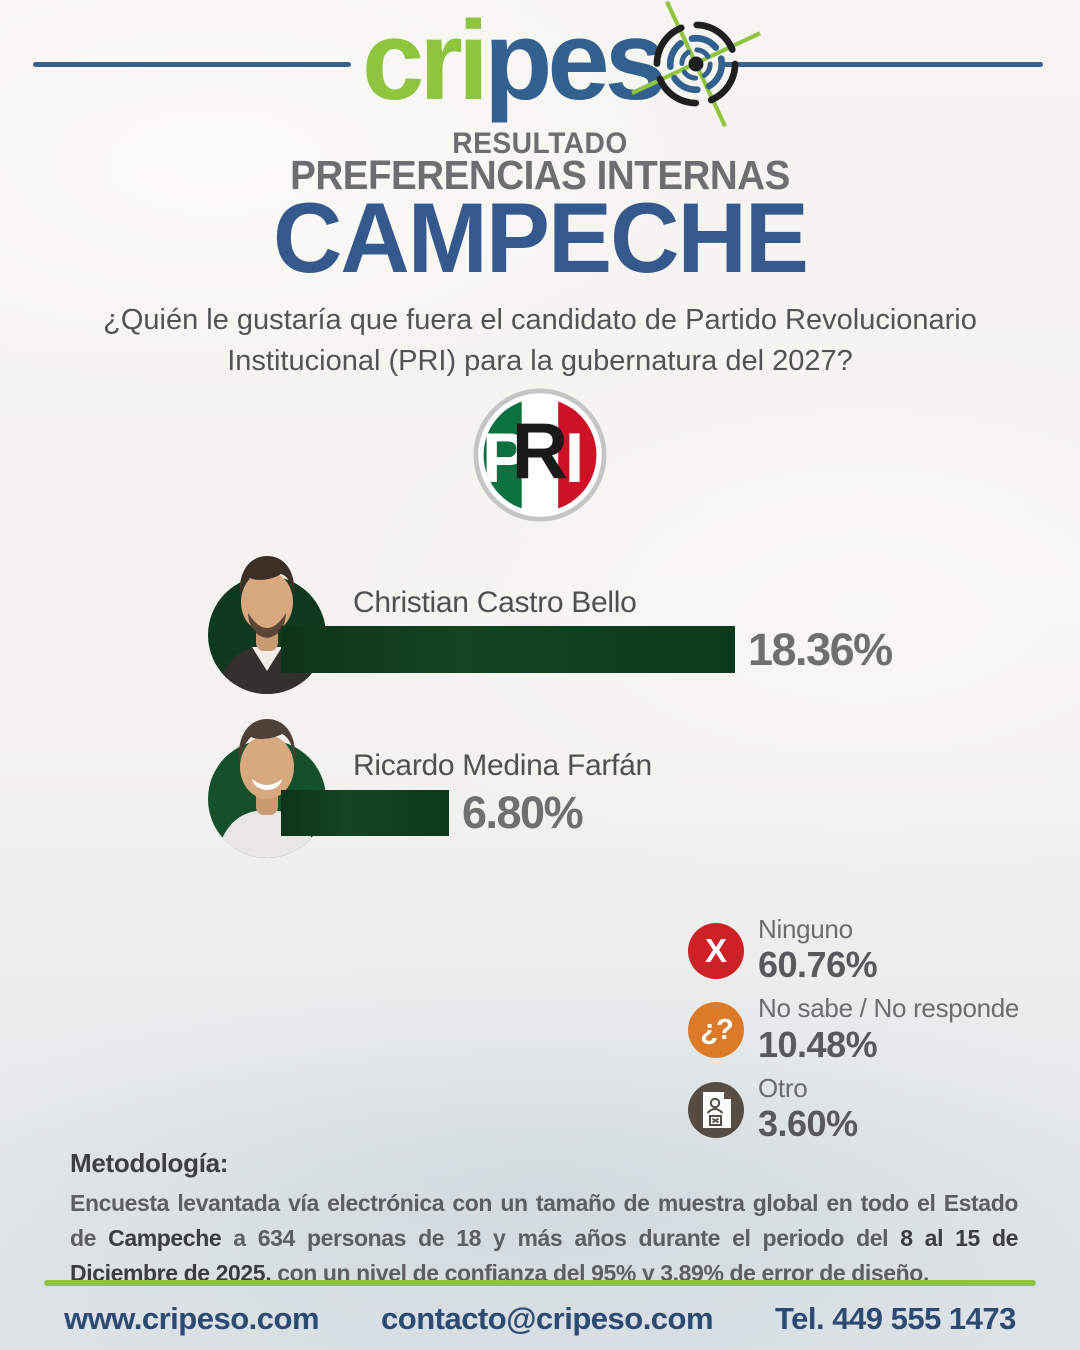  What do you see at coordinates (820, 649) in the screenshot?
I see `result-value: 18.36%` at bounding box center [820, 649].